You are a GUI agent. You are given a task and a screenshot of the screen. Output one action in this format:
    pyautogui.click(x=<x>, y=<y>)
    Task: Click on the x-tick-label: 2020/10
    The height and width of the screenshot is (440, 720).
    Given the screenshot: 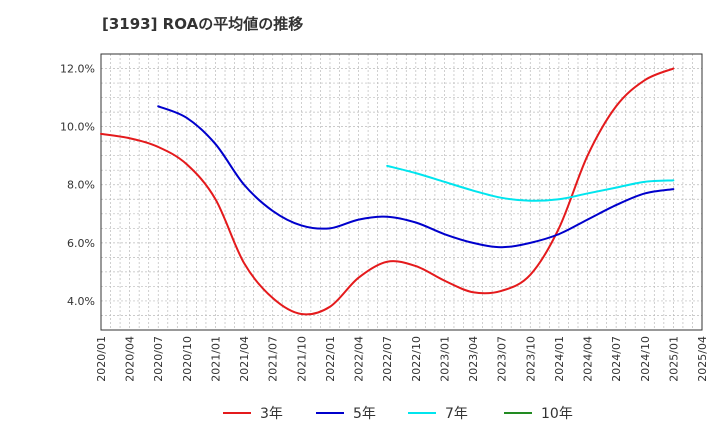 What is the action you would take?
    pyautogui.click(x=187, y=359)
    